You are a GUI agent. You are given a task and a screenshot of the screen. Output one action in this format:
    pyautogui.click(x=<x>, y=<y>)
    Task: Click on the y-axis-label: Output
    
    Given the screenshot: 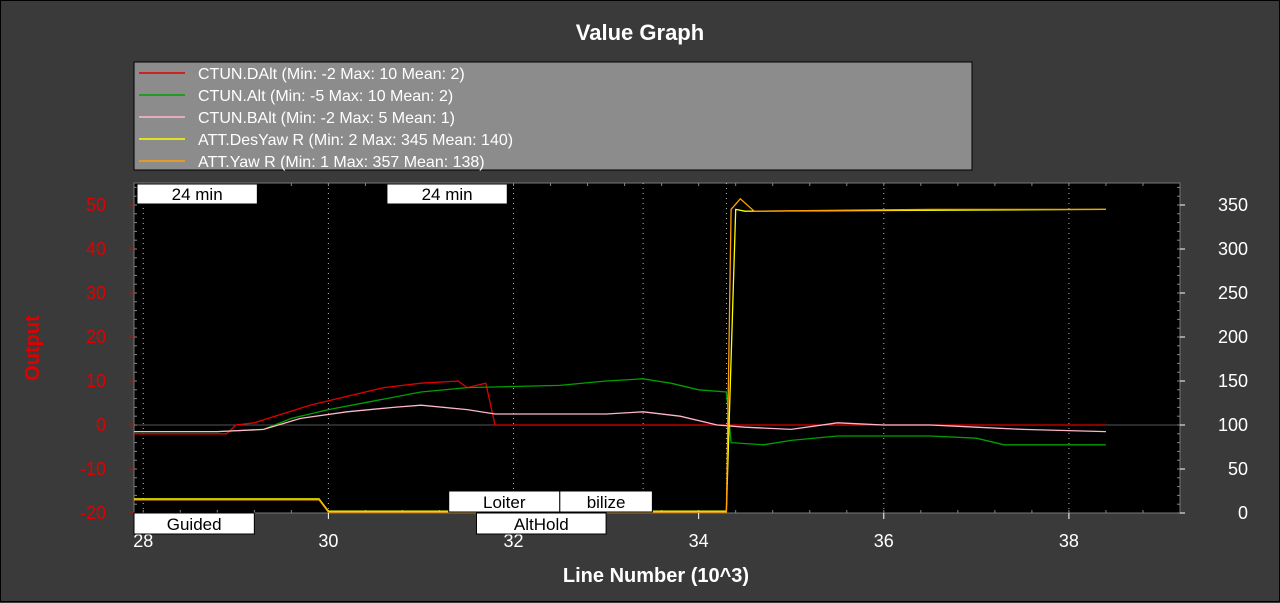 What is the action you would take?
    pyautogui.click(x=33, y=348)
    